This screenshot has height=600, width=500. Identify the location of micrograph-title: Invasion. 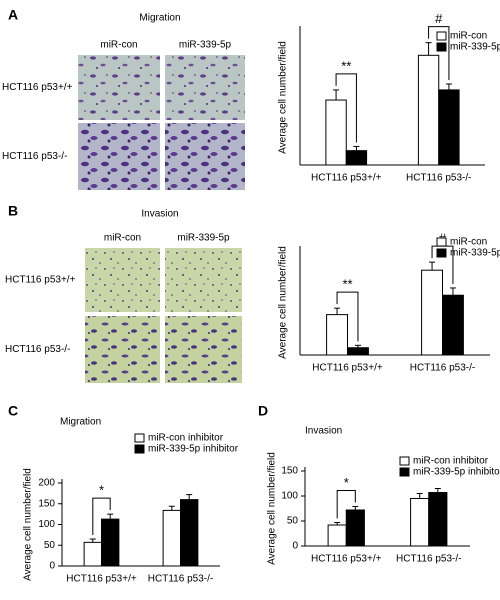
(159, 214).